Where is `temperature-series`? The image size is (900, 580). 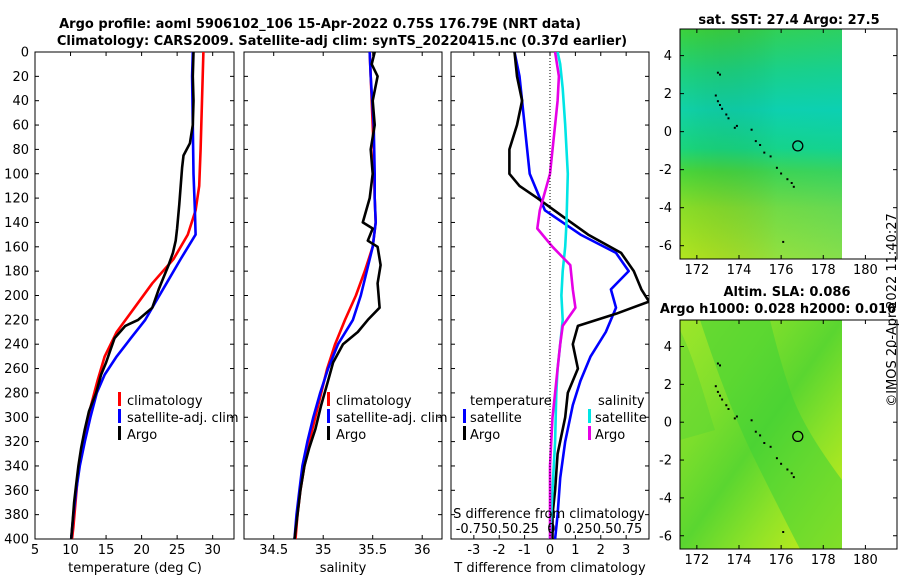 temperature-series is located at coordinates (137, 295).